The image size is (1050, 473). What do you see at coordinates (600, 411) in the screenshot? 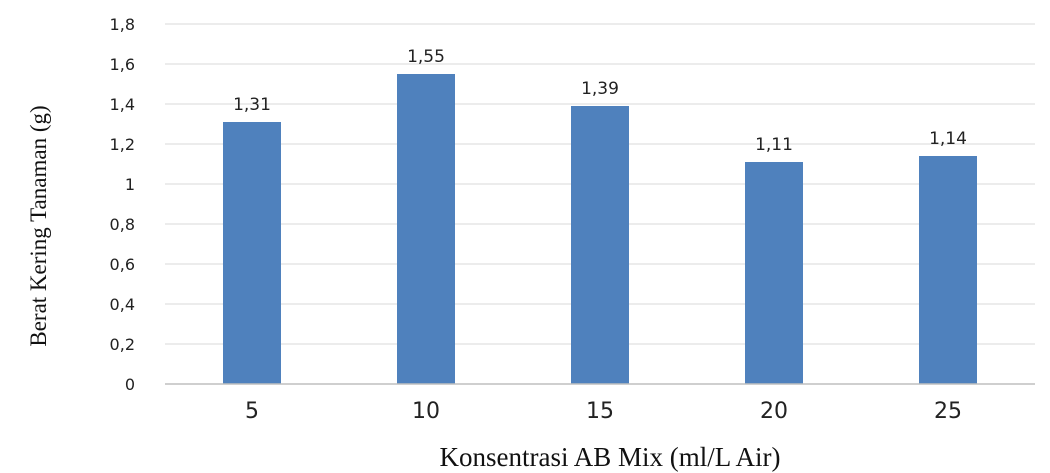
I see `x-tick-label: 15` at bounding box center [600, 411].